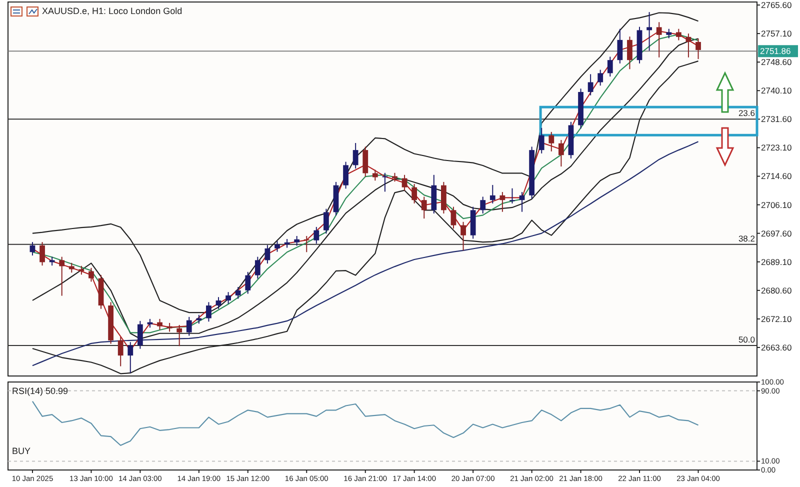 The height and width of the screenshot is (487, 800). Describe the element at coordinates (776, 347) in the screenshot. I see `y-tick-label: 2663.60` at that location.